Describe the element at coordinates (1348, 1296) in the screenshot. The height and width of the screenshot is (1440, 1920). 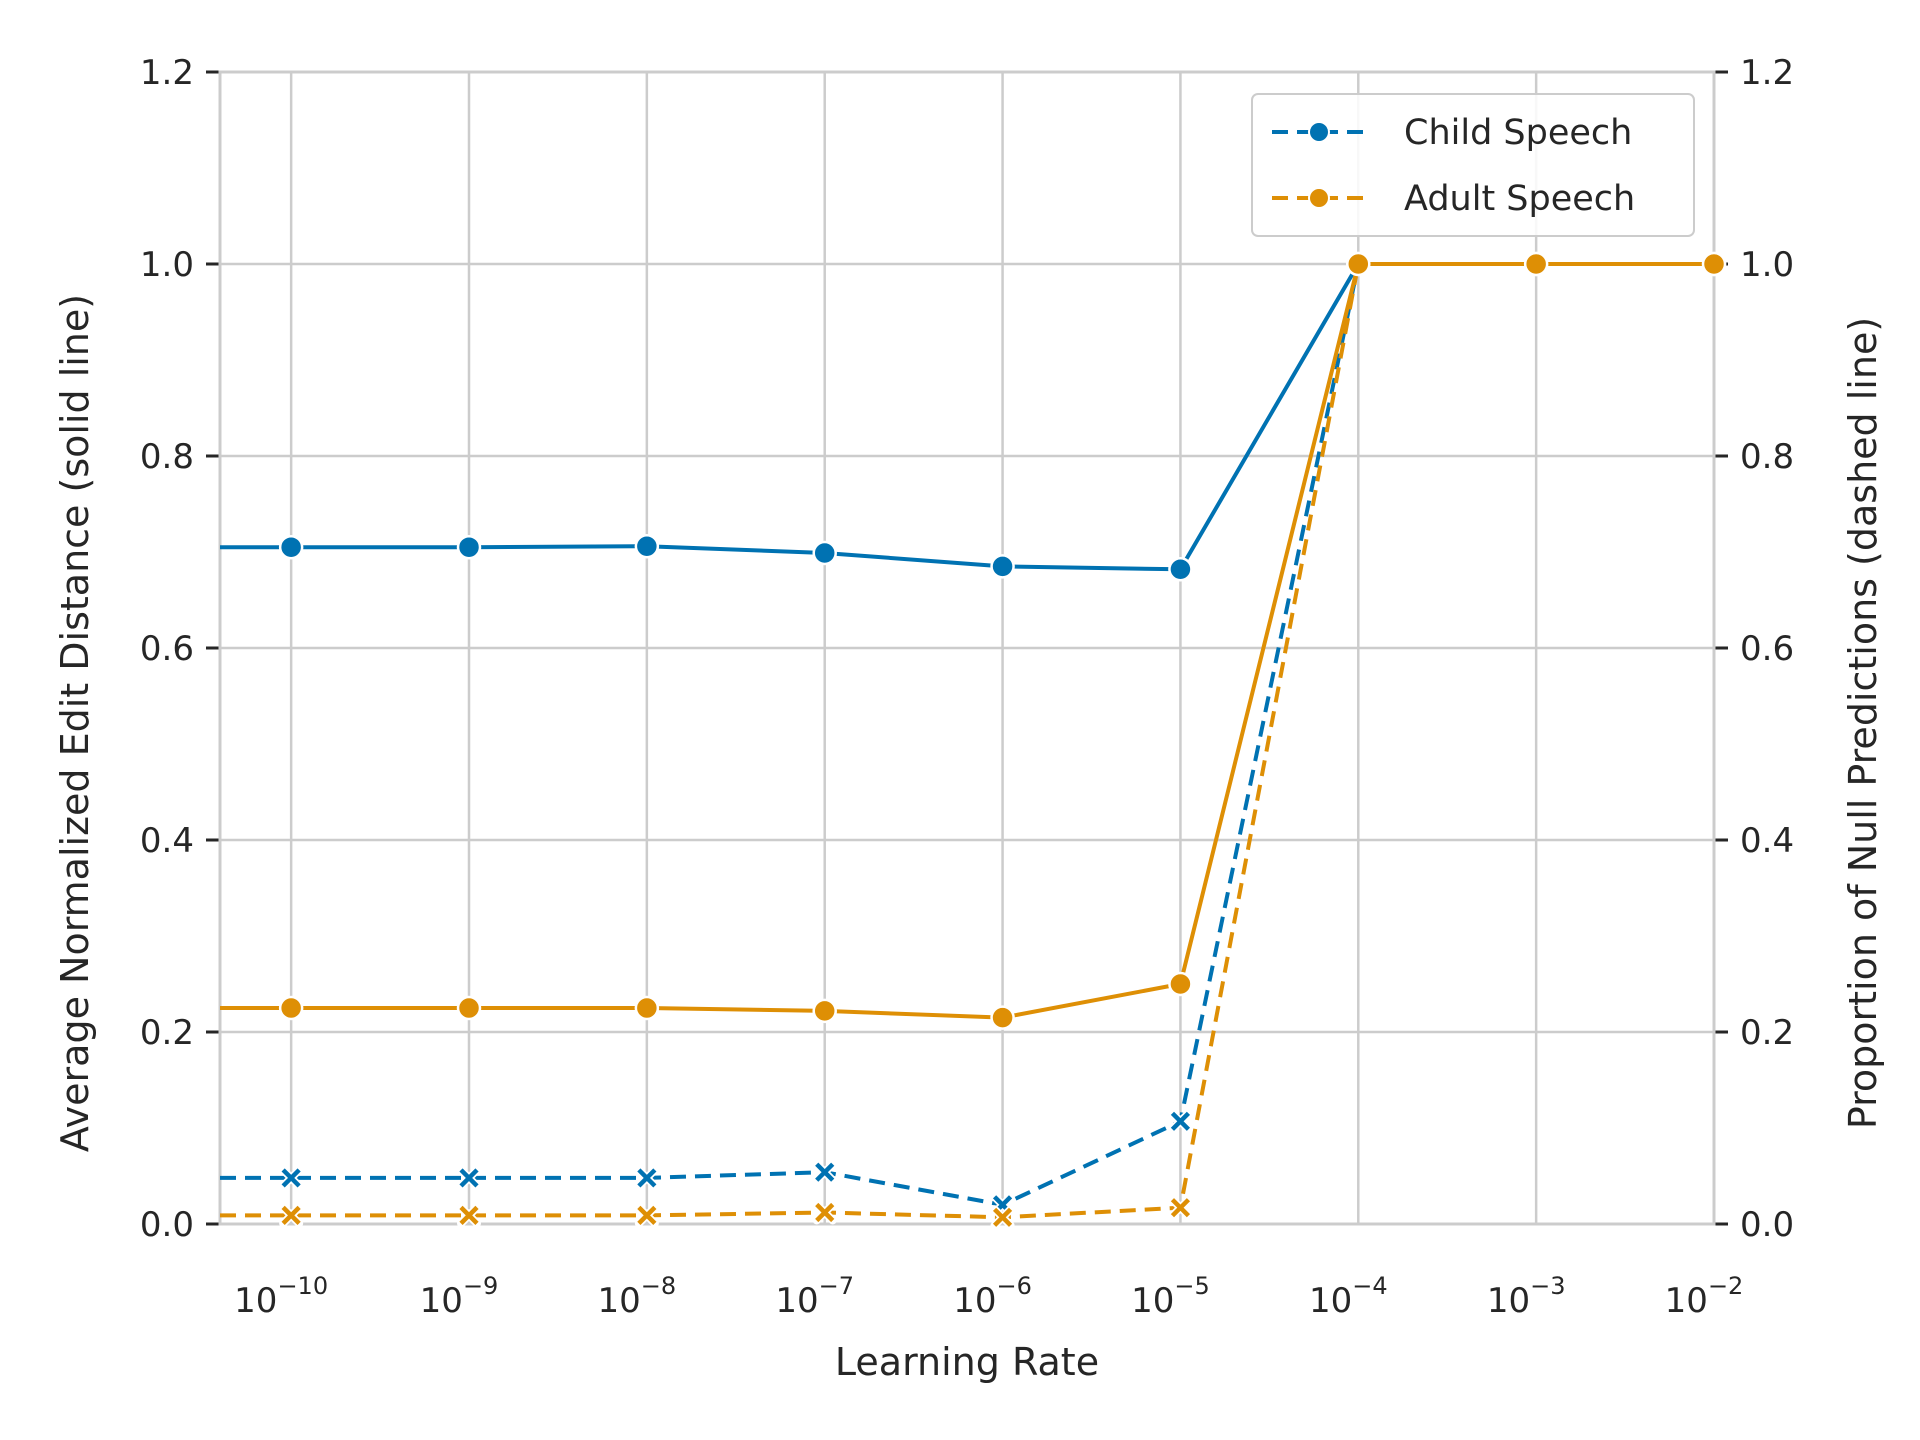
I see `x-tick-label: 10⁻⁴` at that location.